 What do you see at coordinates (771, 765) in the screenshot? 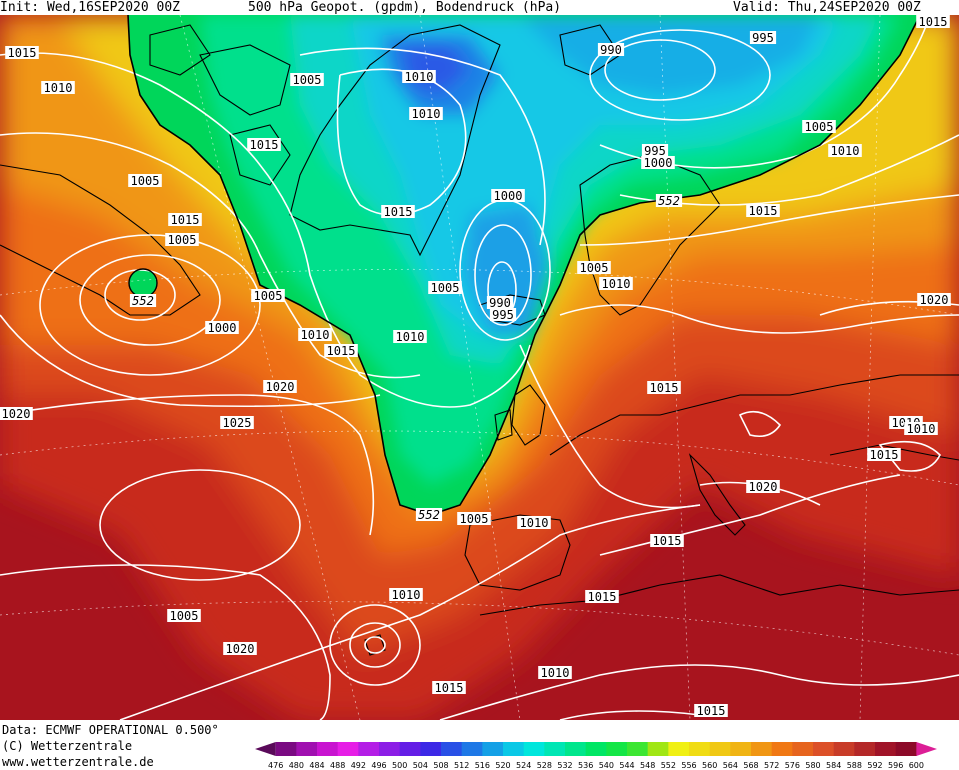
I see `scale-tick-label: 572` at bounding box center [771, 765].